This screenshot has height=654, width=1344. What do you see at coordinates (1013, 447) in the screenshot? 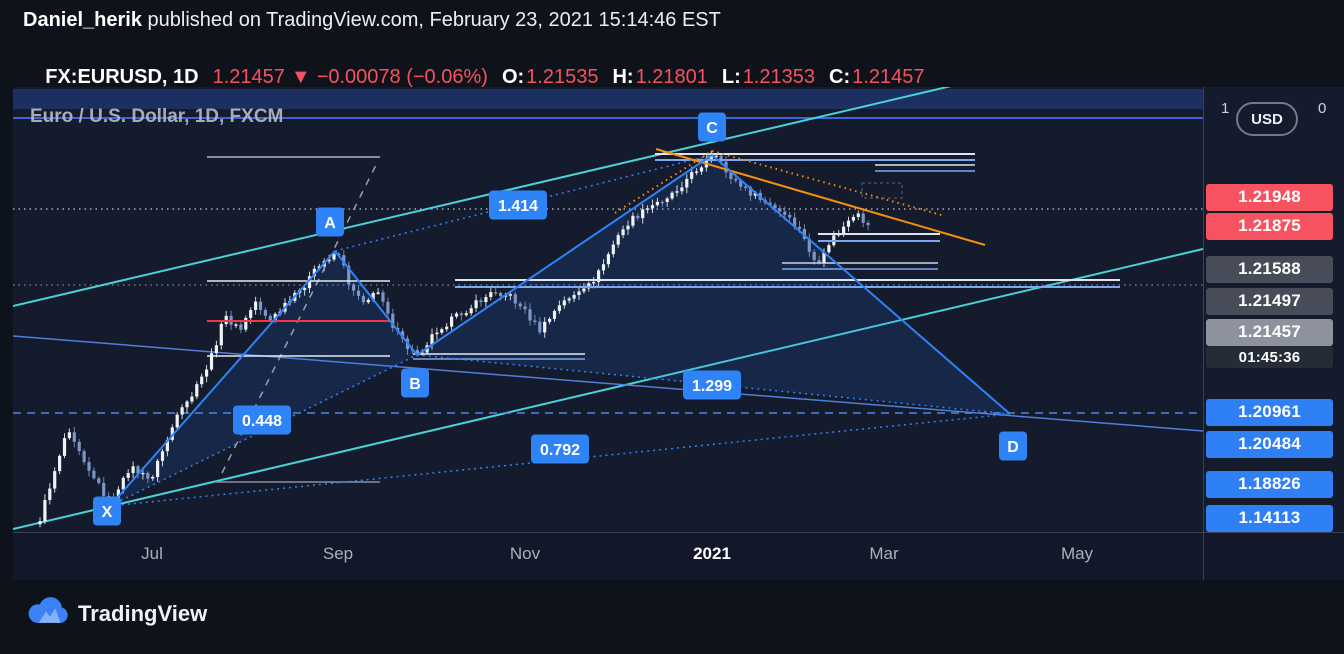
I see `pattern-point-label: D` at bounding box center [1013, 447].